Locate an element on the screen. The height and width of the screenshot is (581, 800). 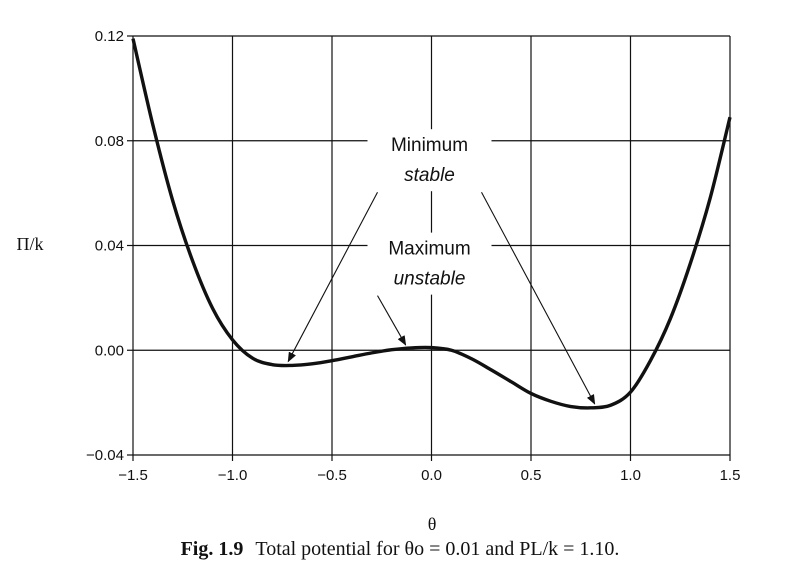
x-axis-label: θ is located at coordinates (432, 522).